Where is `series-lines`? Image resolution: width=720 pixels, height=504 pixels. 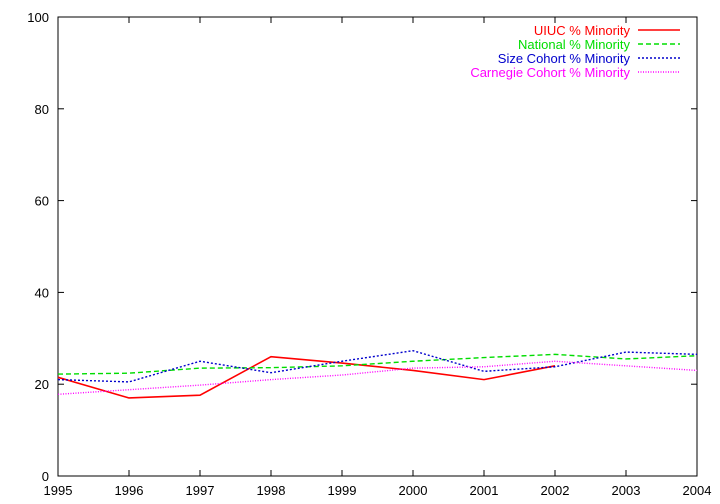
series-lines is located at coordinates (377, 374).